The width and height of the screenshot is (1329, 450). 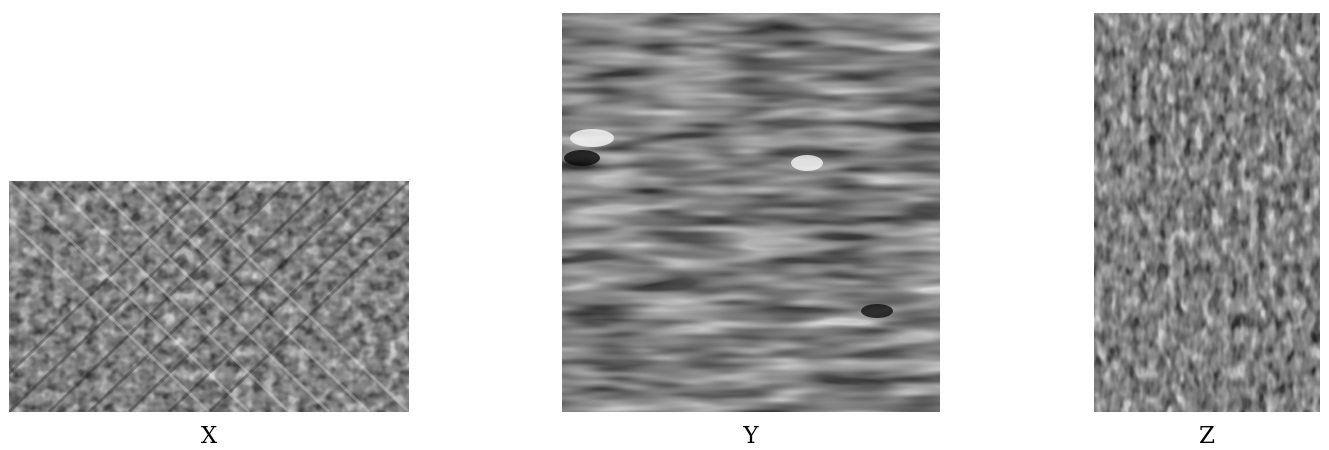 I want to click on panel-label-z: Z, so click(x=1207, y=436).